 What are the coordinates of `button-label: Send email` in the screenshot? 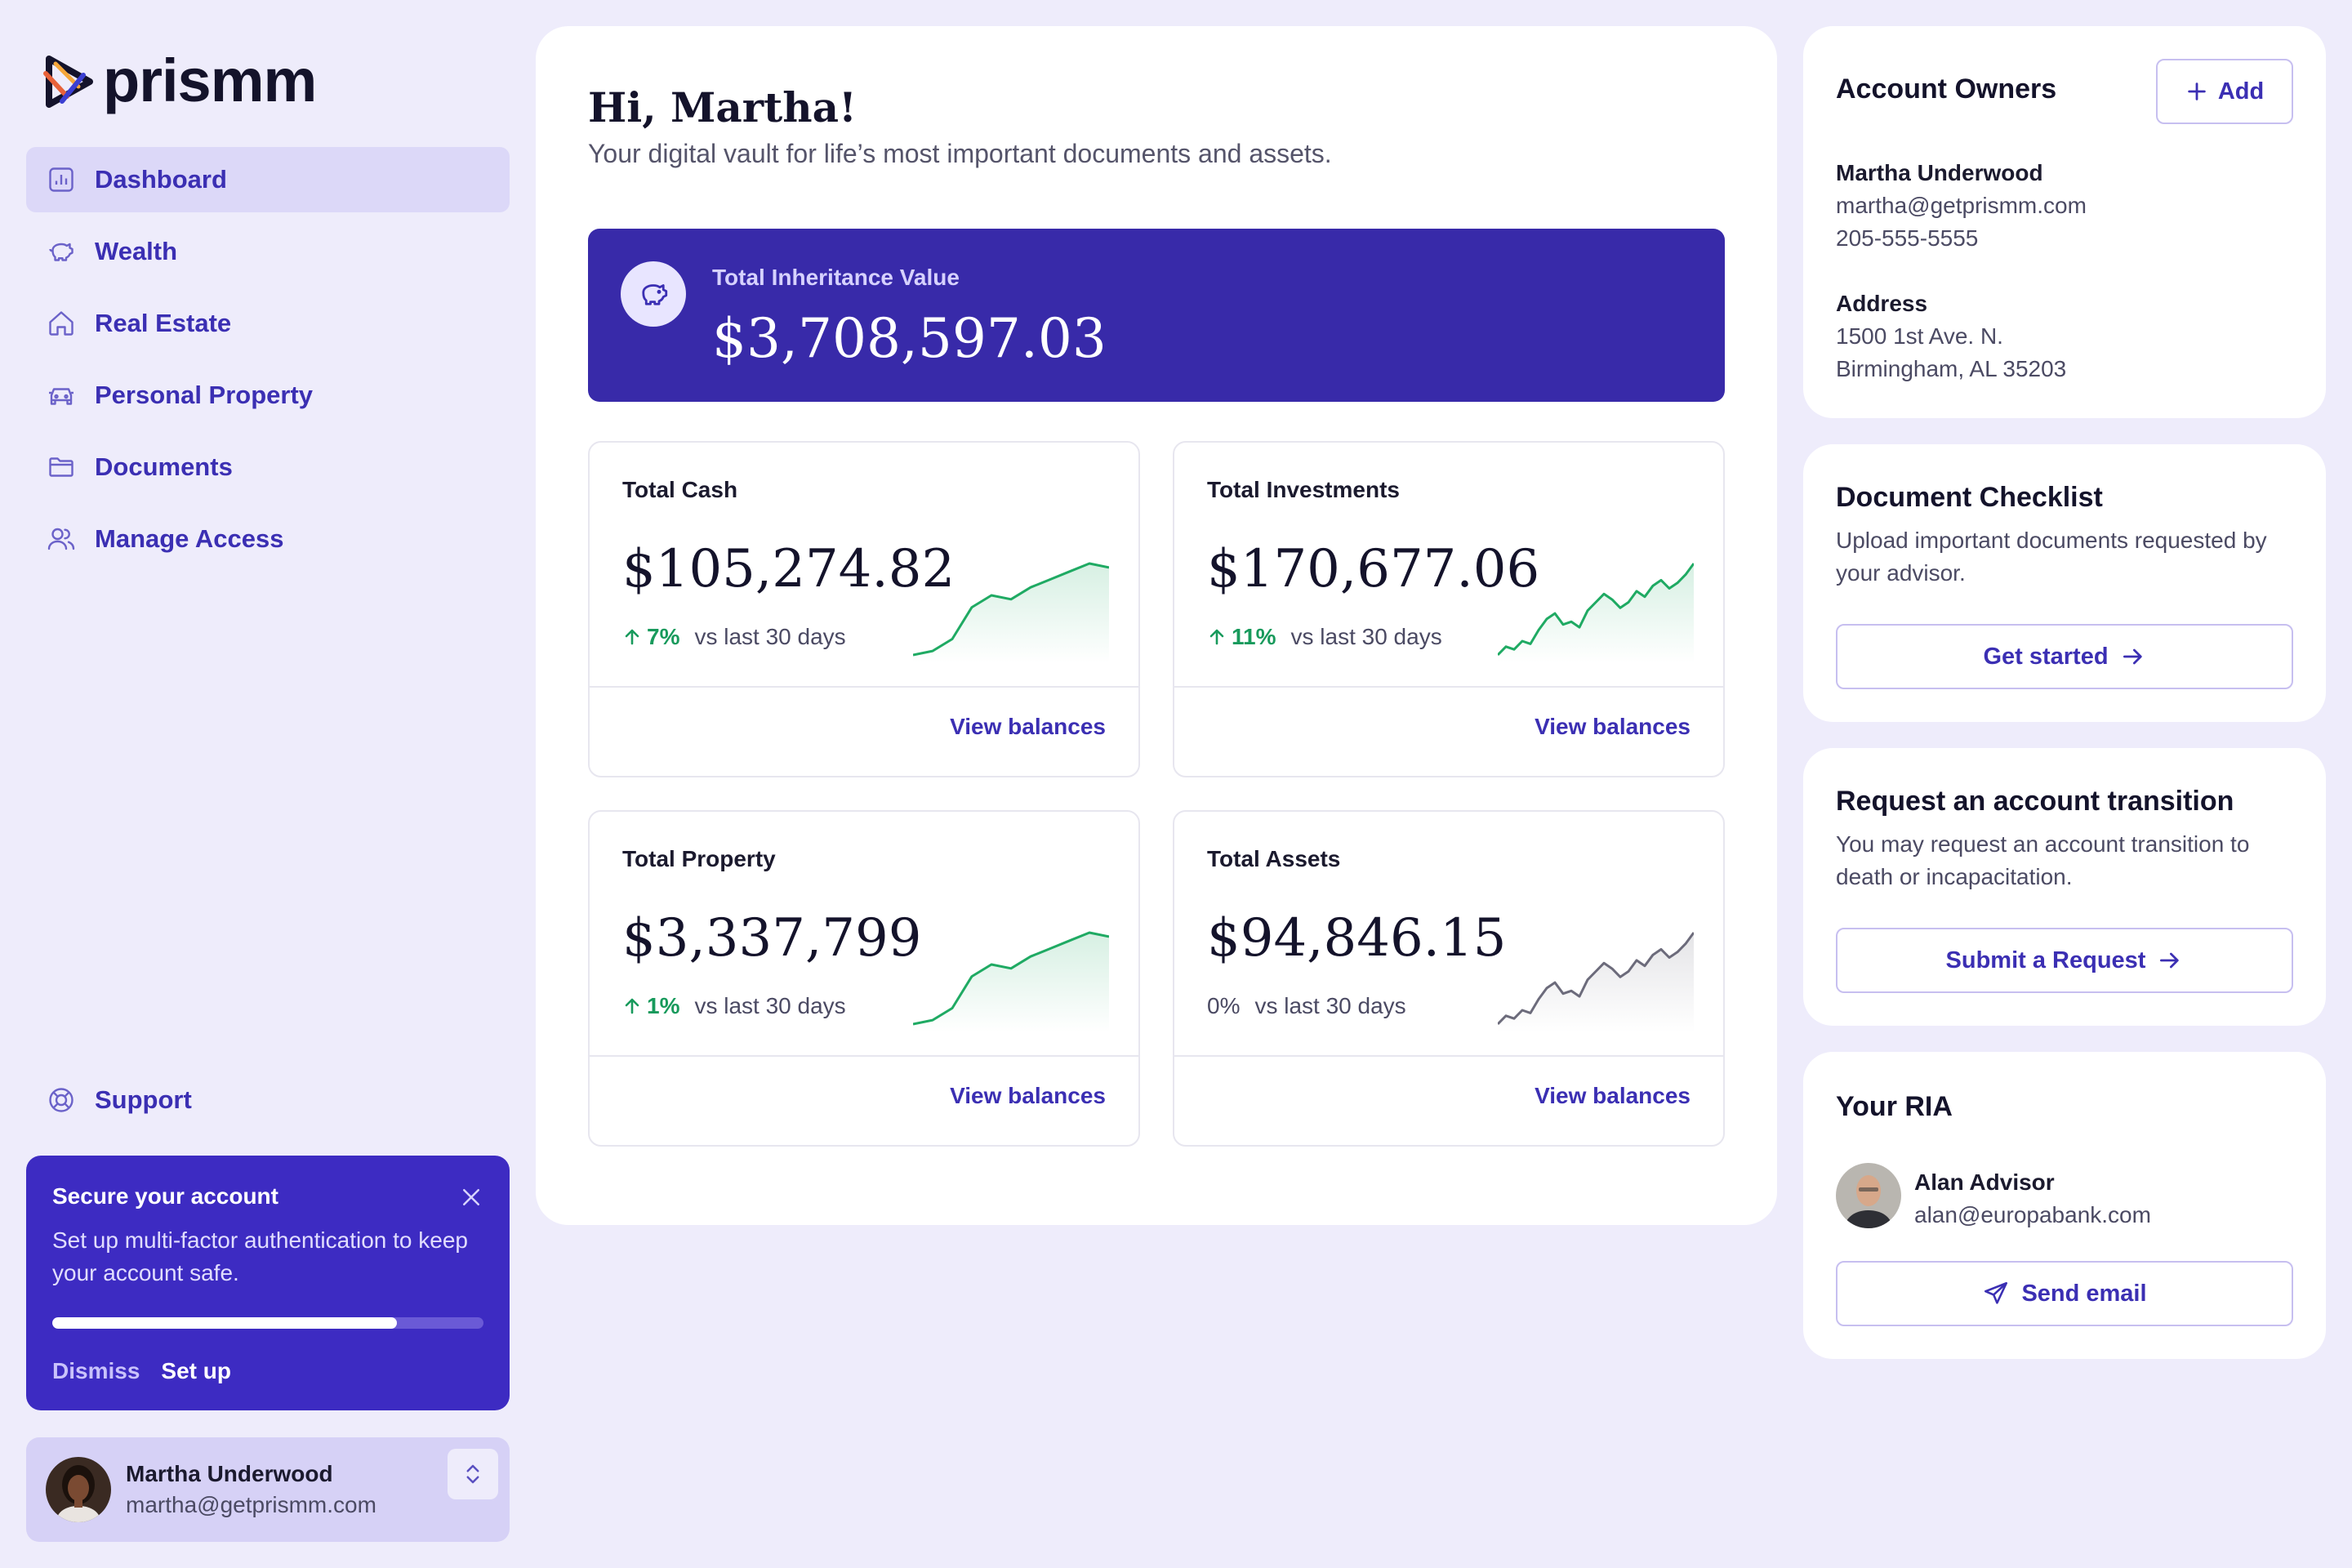 It's located at (2084, 1293).